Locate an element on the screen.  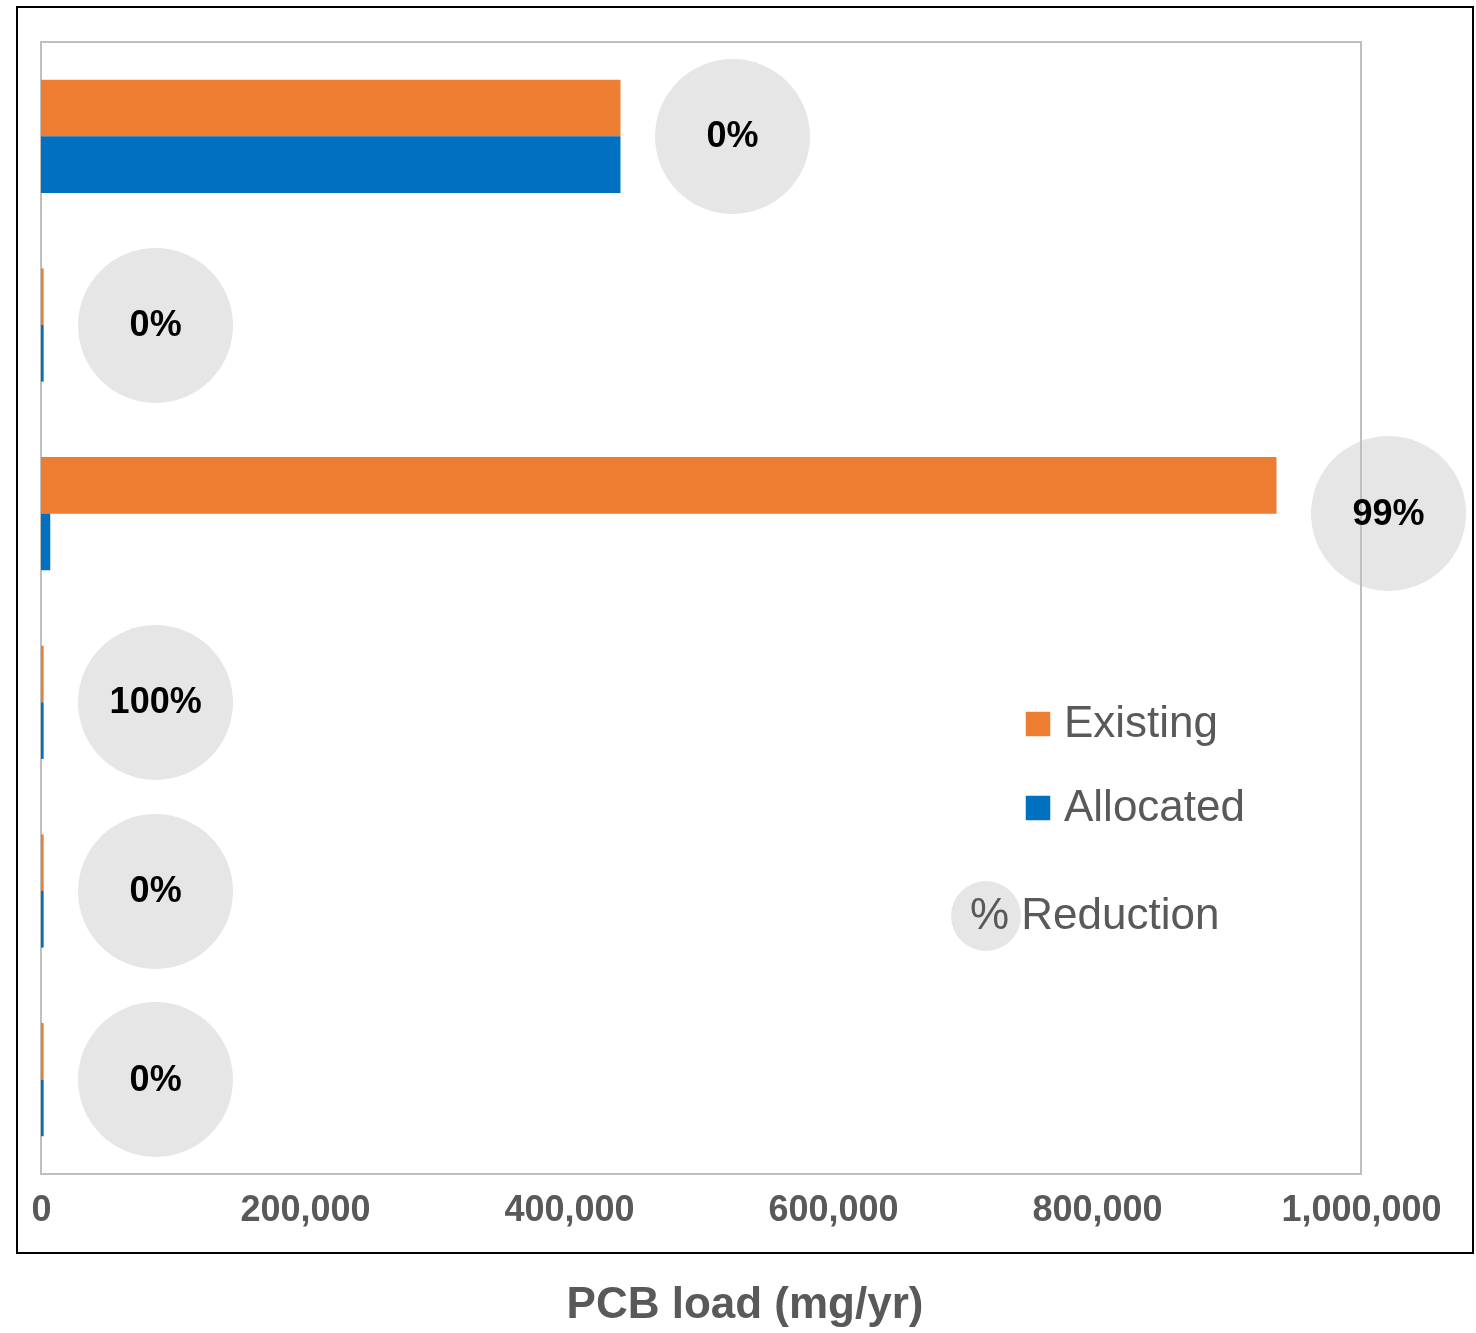
annotation: 100% is located at coordinates (155, 701).